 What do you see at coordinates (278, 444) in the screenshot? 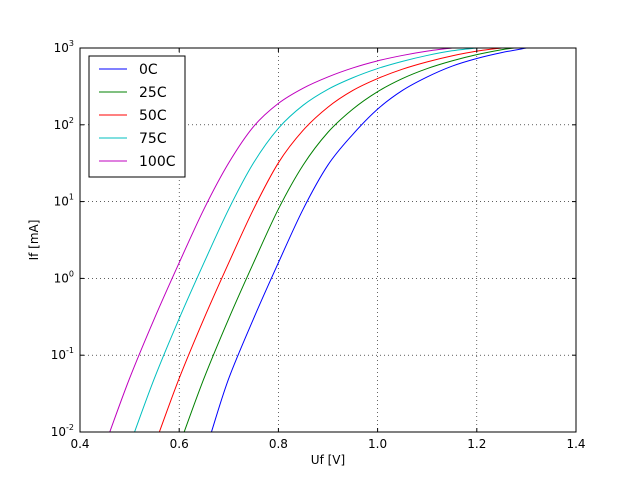
I see `x-tick-label: 0.8` at bounding box center [278, 444].